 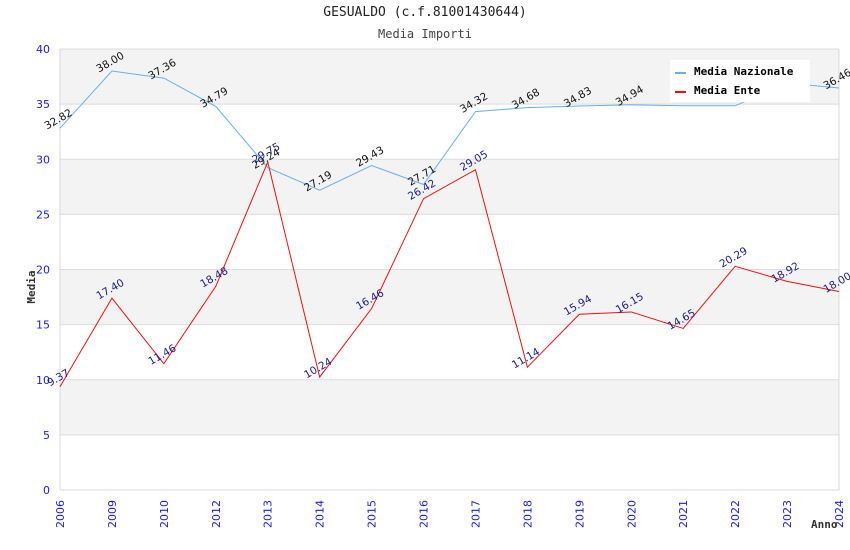 What do you see at coordinates (527, 514) in the screenshot?
I see `x-tick-label: 2018` at bounding box center [527, 514].